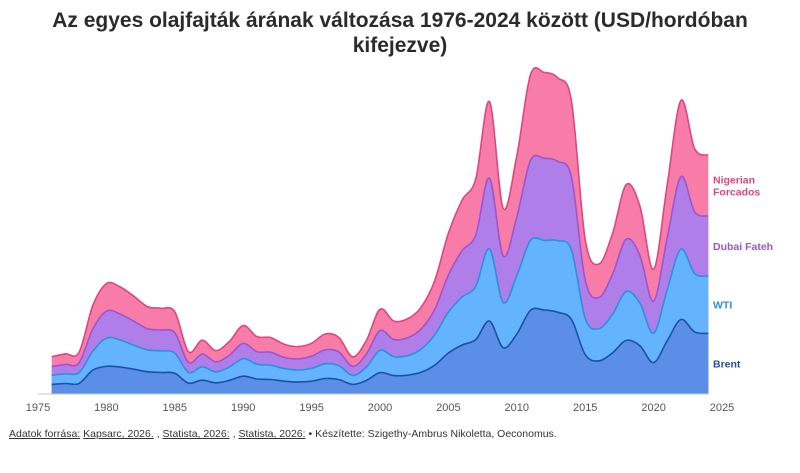  Describe the element at coordinates (38, 408) in the screenshot. I see `x-tick-label: 1975` at that location.